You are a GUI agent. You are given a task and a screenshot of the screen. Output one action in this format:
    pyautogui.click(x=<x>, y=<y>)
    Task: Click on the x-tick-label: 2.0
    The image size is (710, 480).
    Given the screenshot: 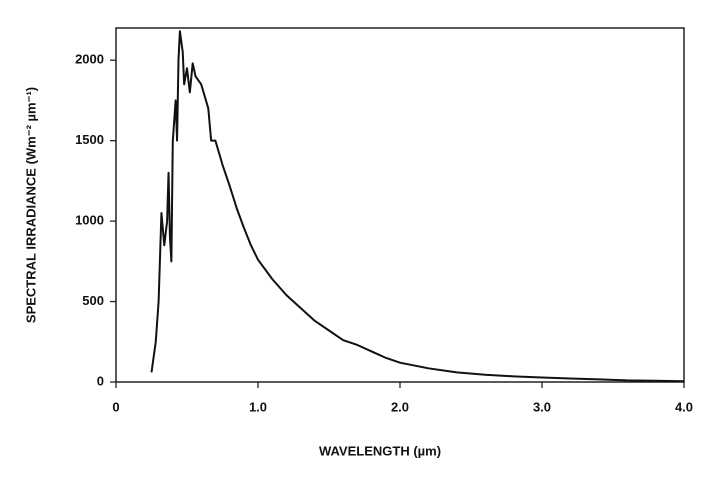 What is the action you would take?
    pyautogui.click(x=400, y=406)
    